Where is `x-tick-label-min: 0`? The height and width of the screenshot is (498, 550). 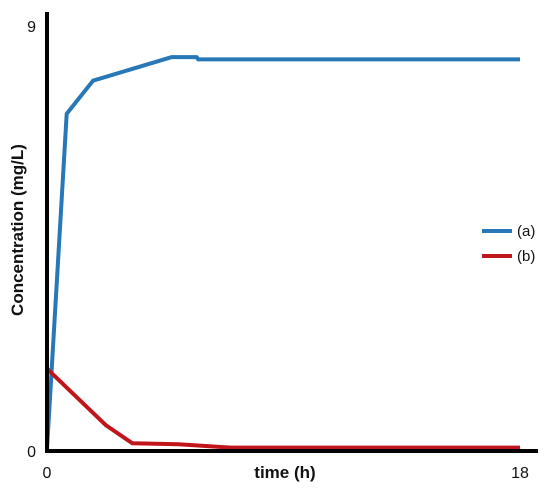 x-tick-label-min: 0 is located at coordinates (47, 473).